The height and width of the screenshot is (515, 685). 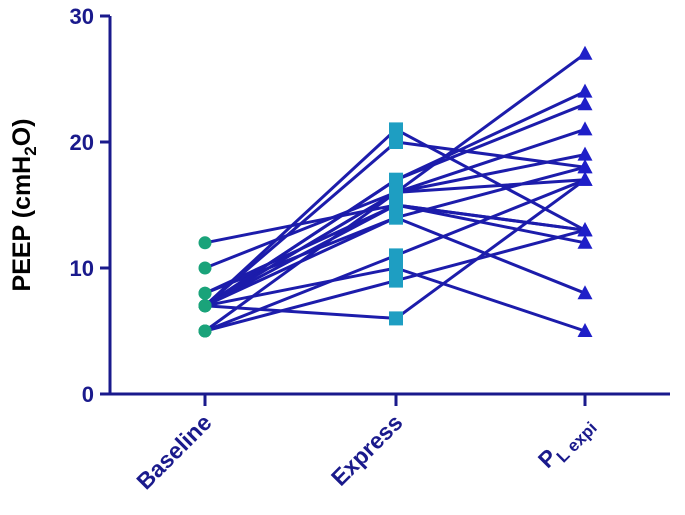 I want to click on x-tick-label: Express, so click(x=367, y=450).